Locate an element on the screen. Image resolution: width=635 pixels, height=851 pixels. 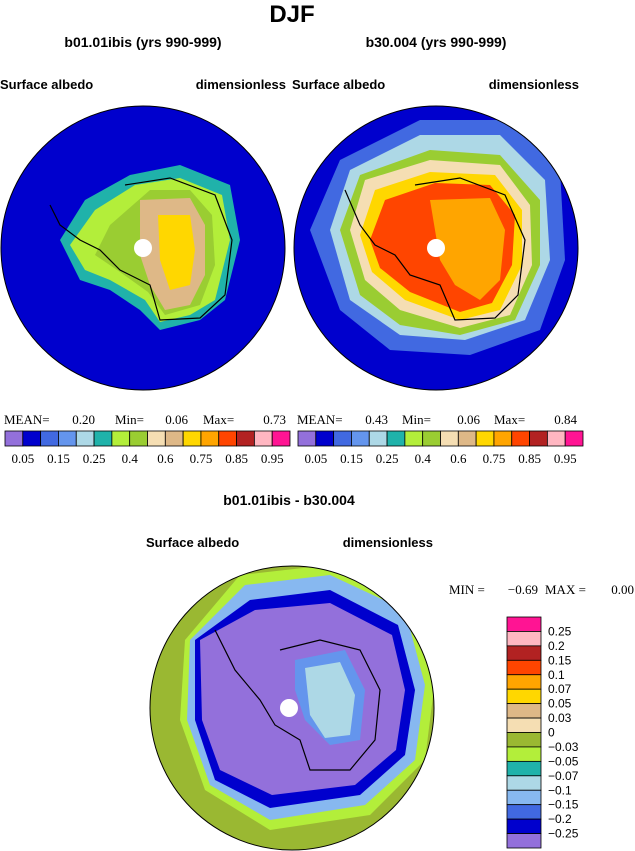
stat-label: MIN = is located at coordinates (467, 589).